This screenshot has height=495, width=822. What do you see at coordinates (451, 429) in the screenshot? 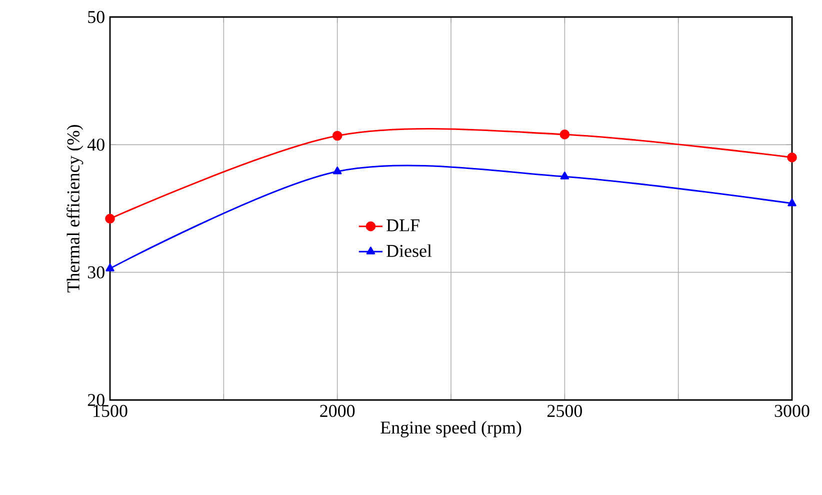
I see `x-axis-title: Engine speed (rpm)` at bounding box center [451, 429].